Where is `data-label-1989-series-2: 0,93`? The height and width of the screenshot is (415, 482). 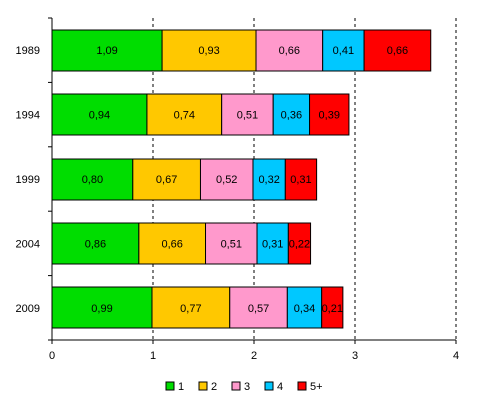
data-label-1989-series-2: 0,93 is located at coordinates (208, 51).